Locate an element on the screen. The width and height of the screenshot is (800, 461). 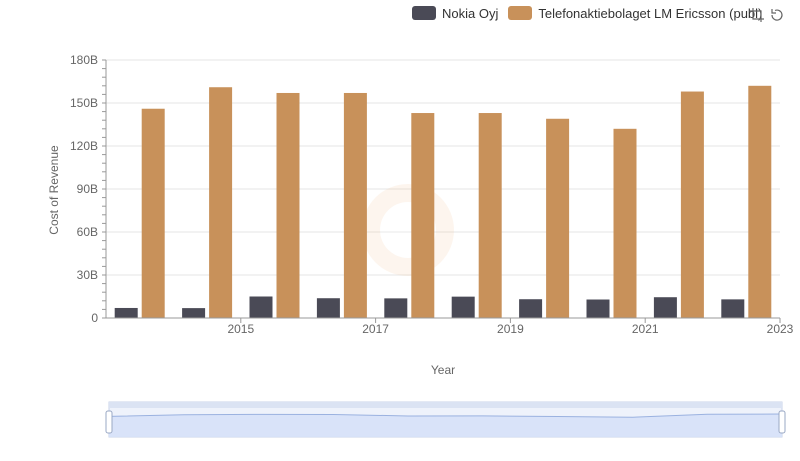
x-tick-label: 2017 is located at coordinates (375, 329).